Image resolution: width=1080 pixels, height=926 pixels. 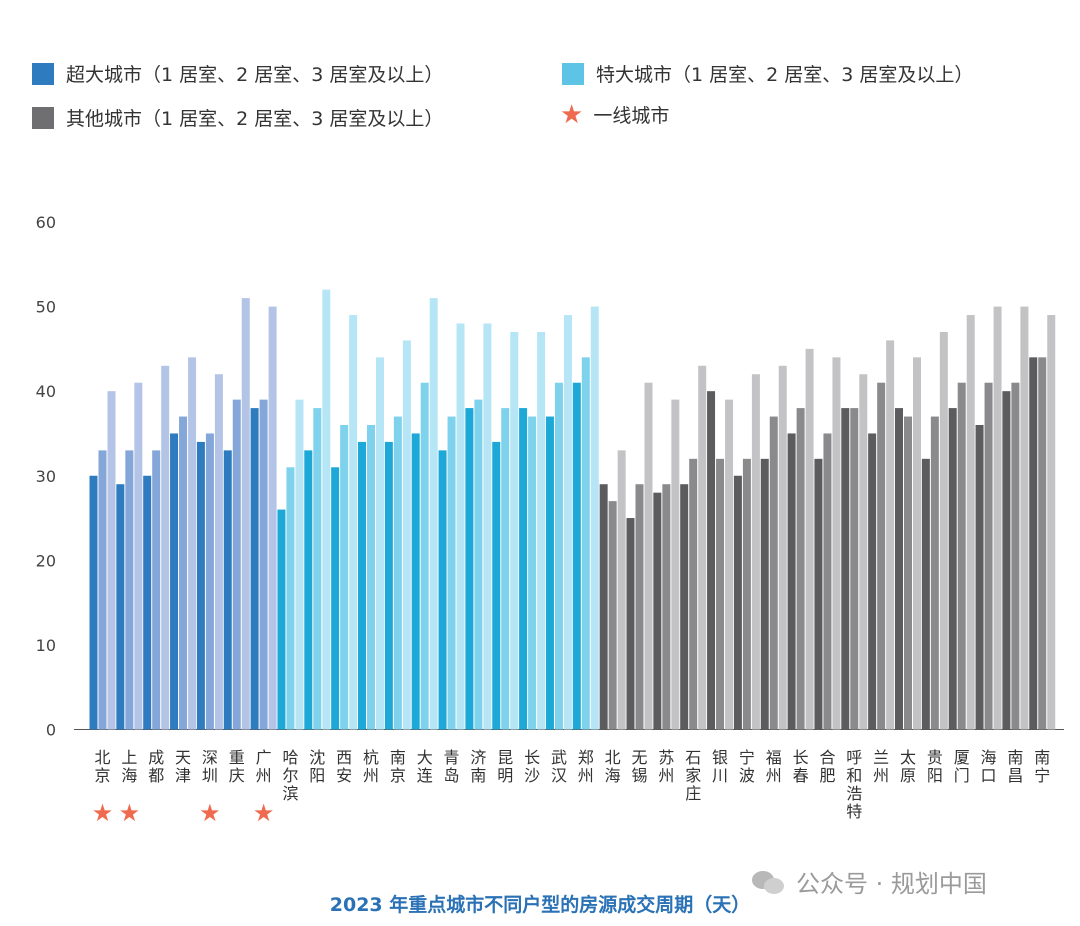 What do you see at coordinates (881, 757) in the screenshot?
I see `x-tick-label: 兰` at bounding box center [881, 757].